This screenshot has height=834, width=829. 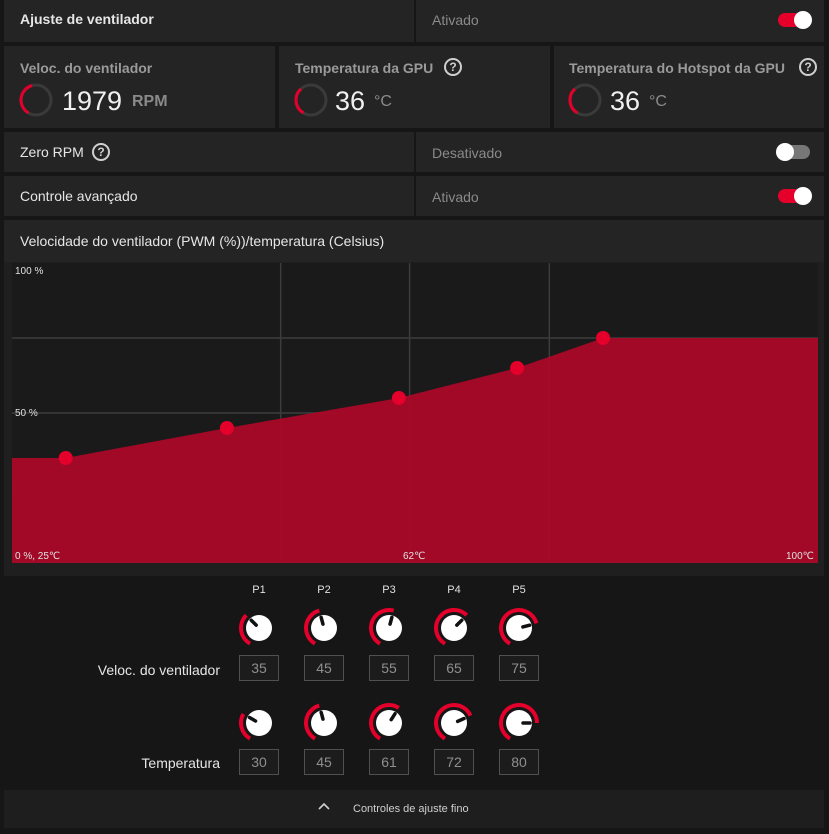 What do you see at coordinates (334, 398) in the screenshot?
I see `fan-curve-points` at bounding box center [334, 398].